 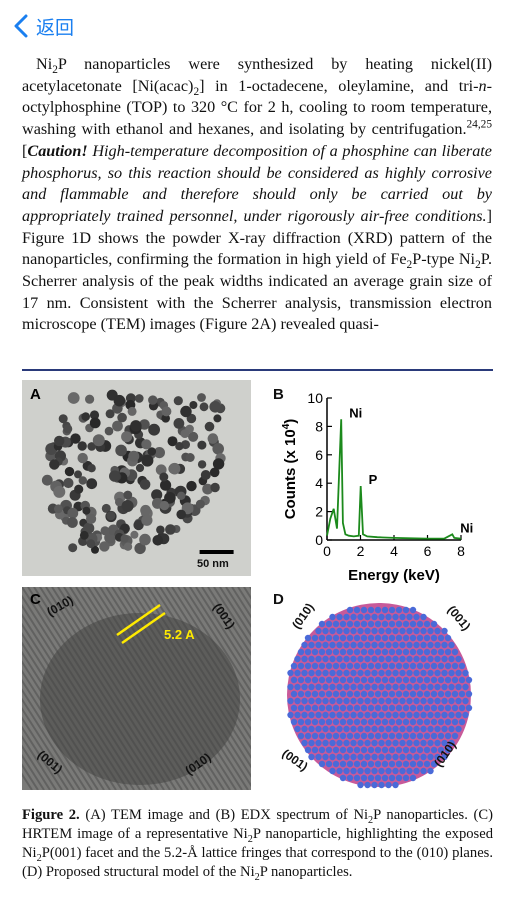 I want to click on back-button: 返回, so click(x=43, y=26).